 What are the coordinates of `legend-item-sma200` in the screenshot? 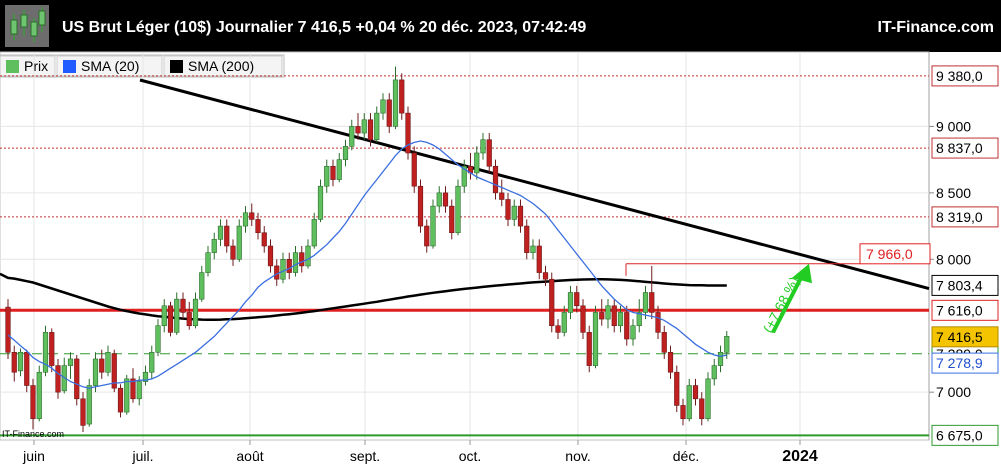 It's located at (223, 66).